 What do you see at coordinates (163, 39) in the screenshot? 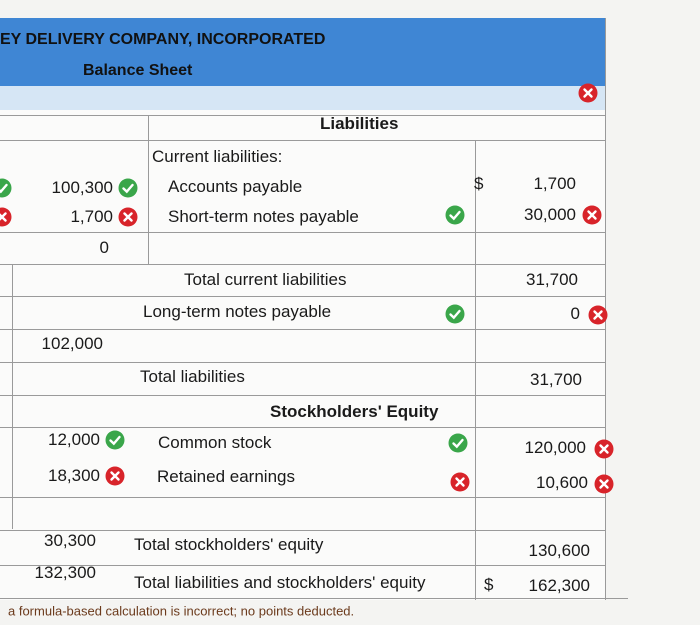
I see `company-title: EY DELIVERY COMPANY, INCORPORATED` at bounding box center [163, 39].